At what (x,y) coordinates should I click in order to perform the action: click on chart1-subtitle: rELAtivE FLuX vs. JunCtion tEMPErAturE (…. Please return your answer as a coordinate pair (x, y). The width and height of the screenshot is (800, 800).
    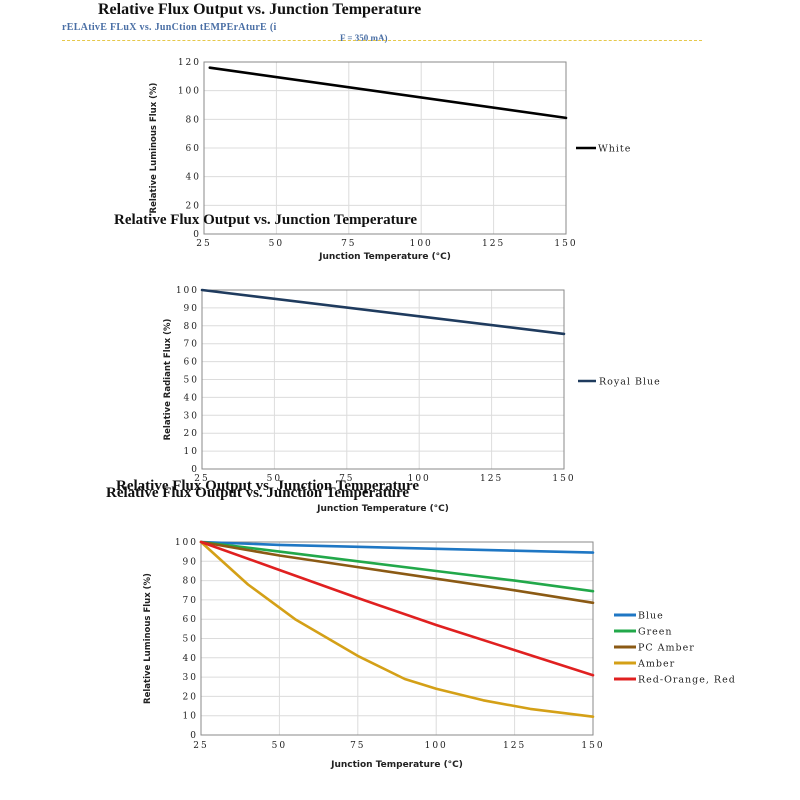
    Looking at the image, I should click on (169, 27).